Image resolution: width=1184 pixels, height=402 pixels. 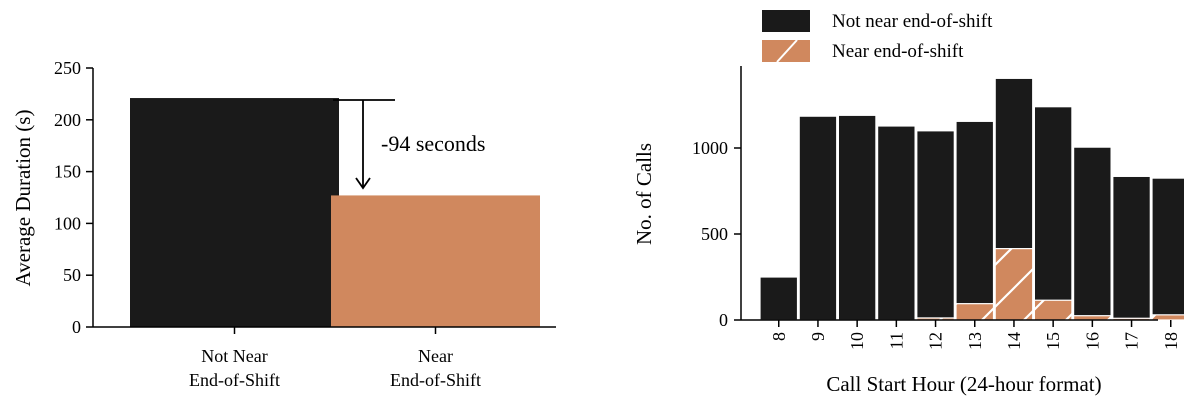 What do you see at coordinates (1014, 341) in the screenshot?
I see `right-x-tick-label: 14` at bounding box center [1014, 341].